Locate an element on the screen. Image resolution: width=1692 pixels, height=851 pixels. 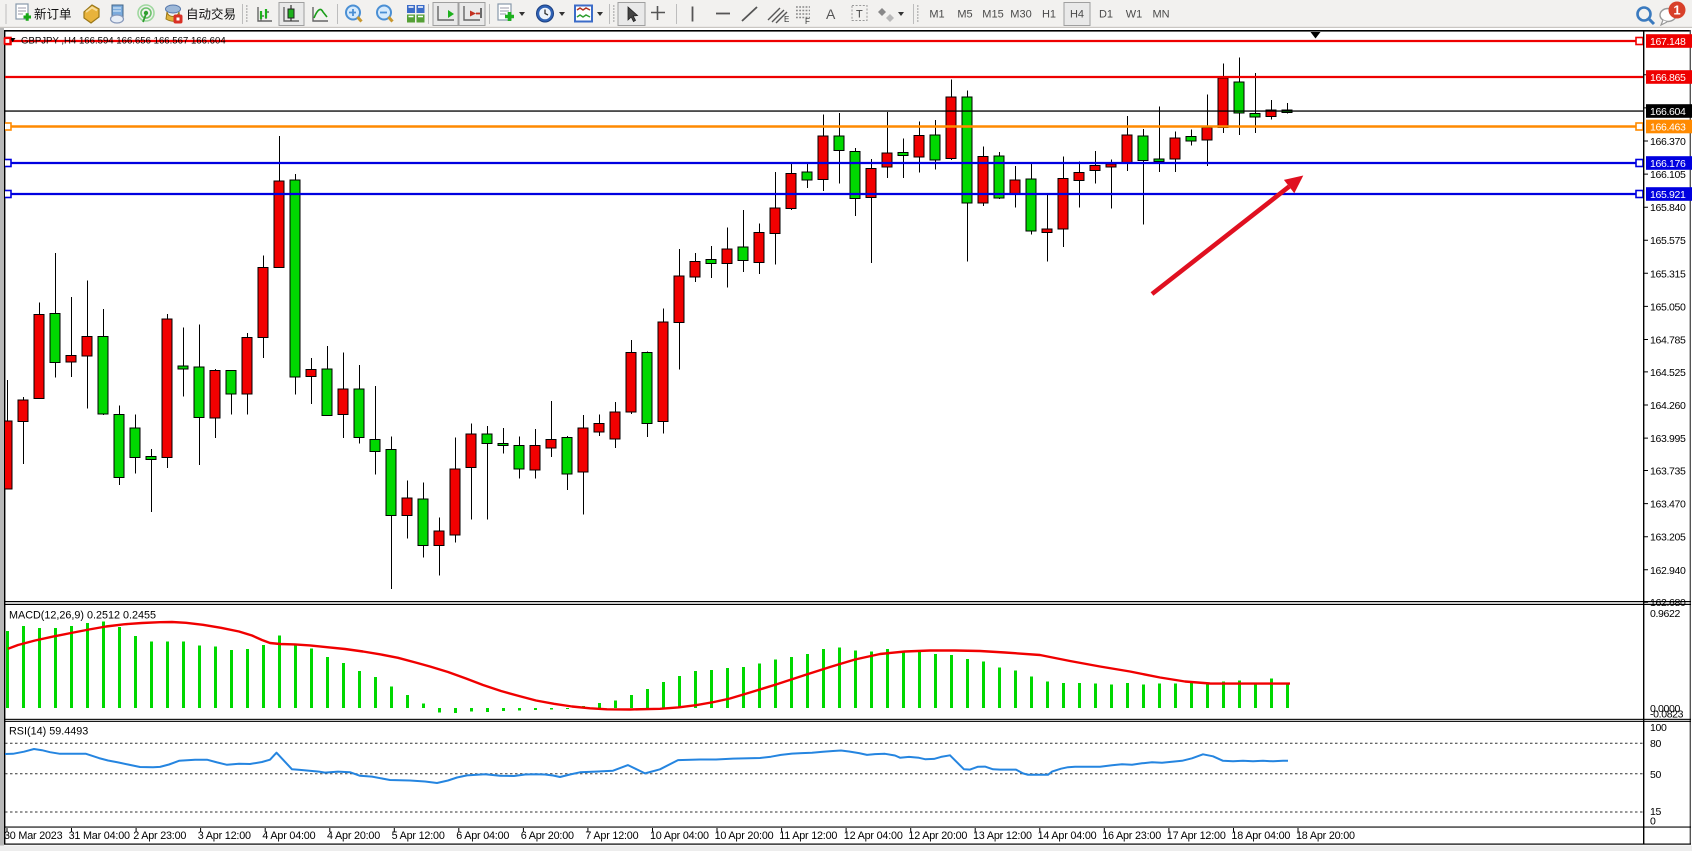
svg-text: 15 is located at coordinates (1655, 812).